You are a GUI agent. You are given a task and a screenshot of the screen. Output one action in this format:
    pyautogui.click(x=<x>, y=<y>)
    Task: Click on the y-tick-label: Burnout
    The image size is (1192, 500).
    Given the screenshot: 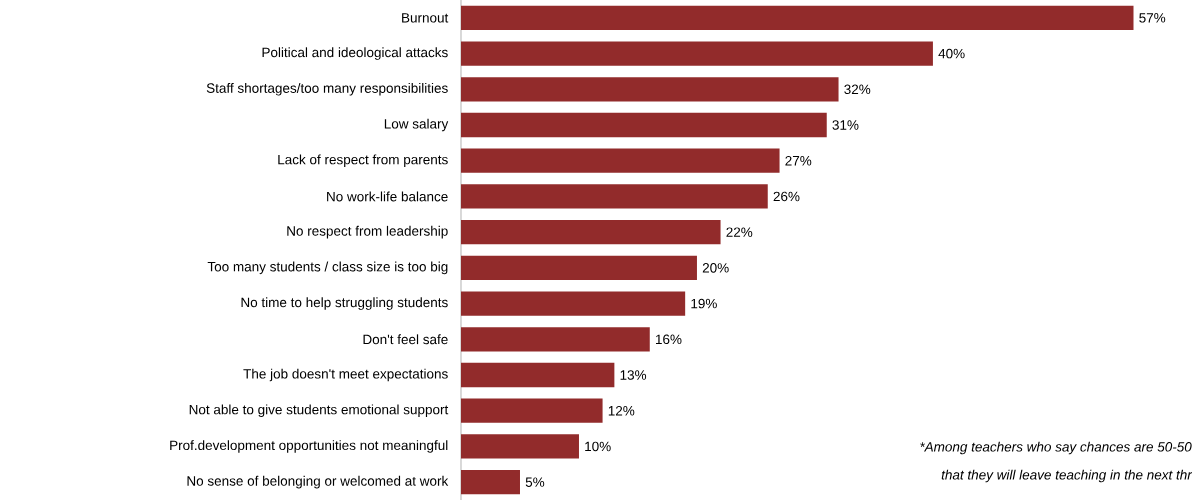 What is the action you would take?
    pyautogui.click(x=425, y=18)
    